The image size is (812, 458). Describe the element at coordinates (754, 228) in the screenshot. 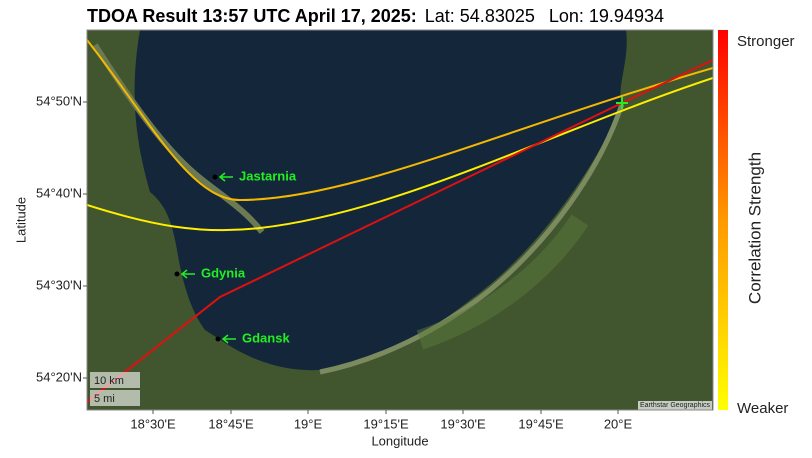

I see `colorbar-label: Correlation Strength` at that location.